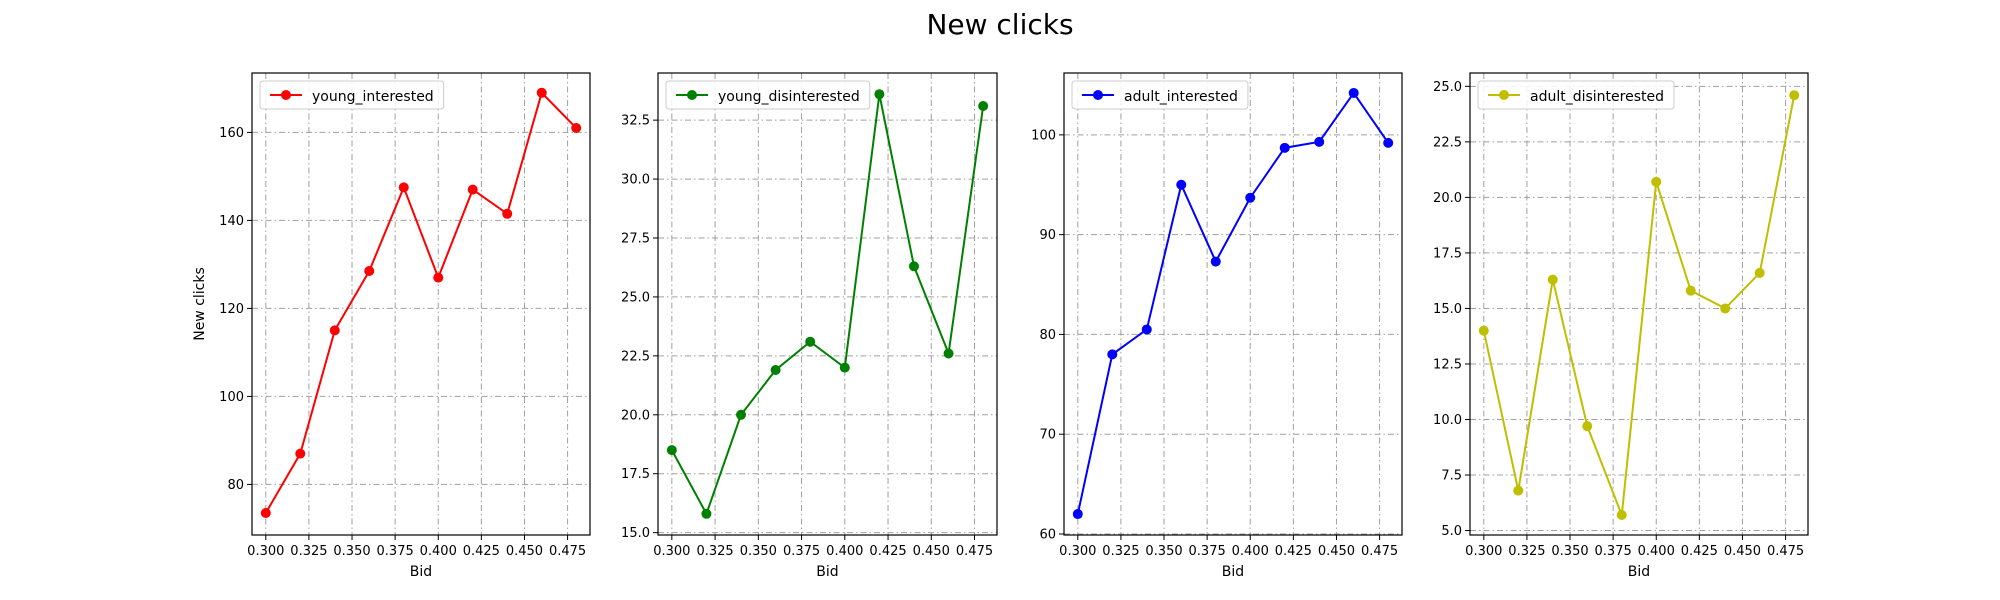 This screenshot has width=2000, height=600. Describe the element at coordinates (1047, 435) in the screenshot. I see `y-tick-label: 70` at that location.